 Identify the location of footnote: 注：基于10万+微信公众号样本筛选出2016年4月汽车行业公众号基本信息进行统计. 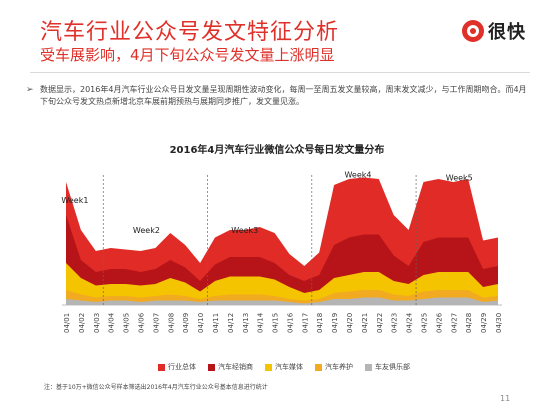
(156, 387).